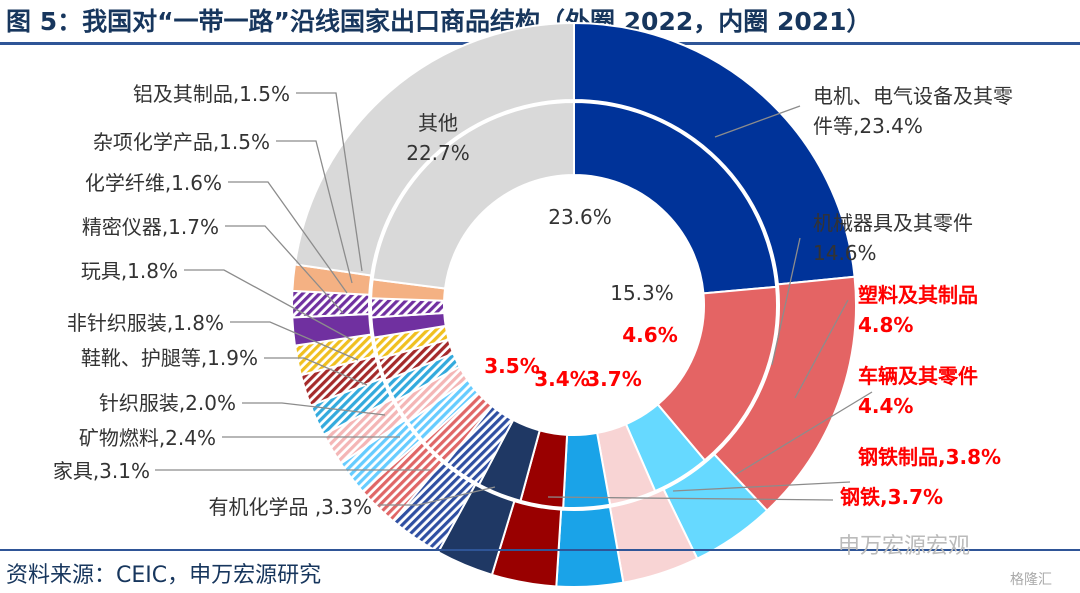  I want to click on slice-label-line: 22.7%, so click(438, 153).